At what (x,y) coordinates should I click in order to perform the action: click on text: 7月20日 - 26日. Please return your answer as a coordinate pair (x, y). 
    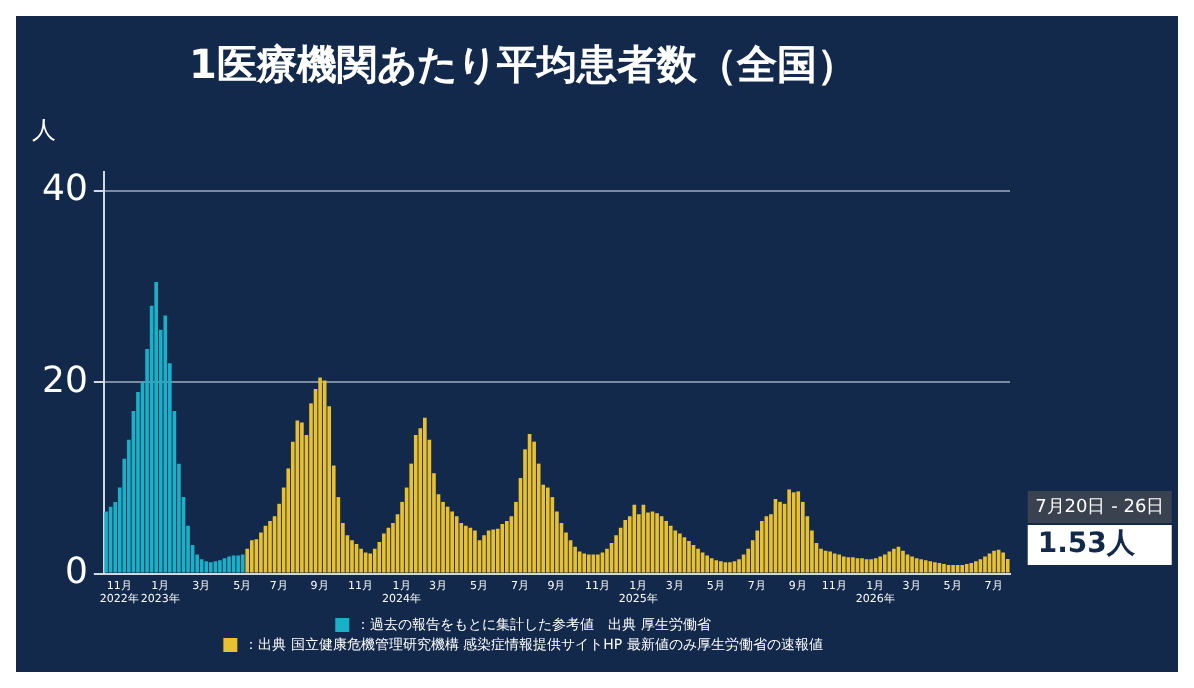
    Looking at the image, I should click on (1100, 507).